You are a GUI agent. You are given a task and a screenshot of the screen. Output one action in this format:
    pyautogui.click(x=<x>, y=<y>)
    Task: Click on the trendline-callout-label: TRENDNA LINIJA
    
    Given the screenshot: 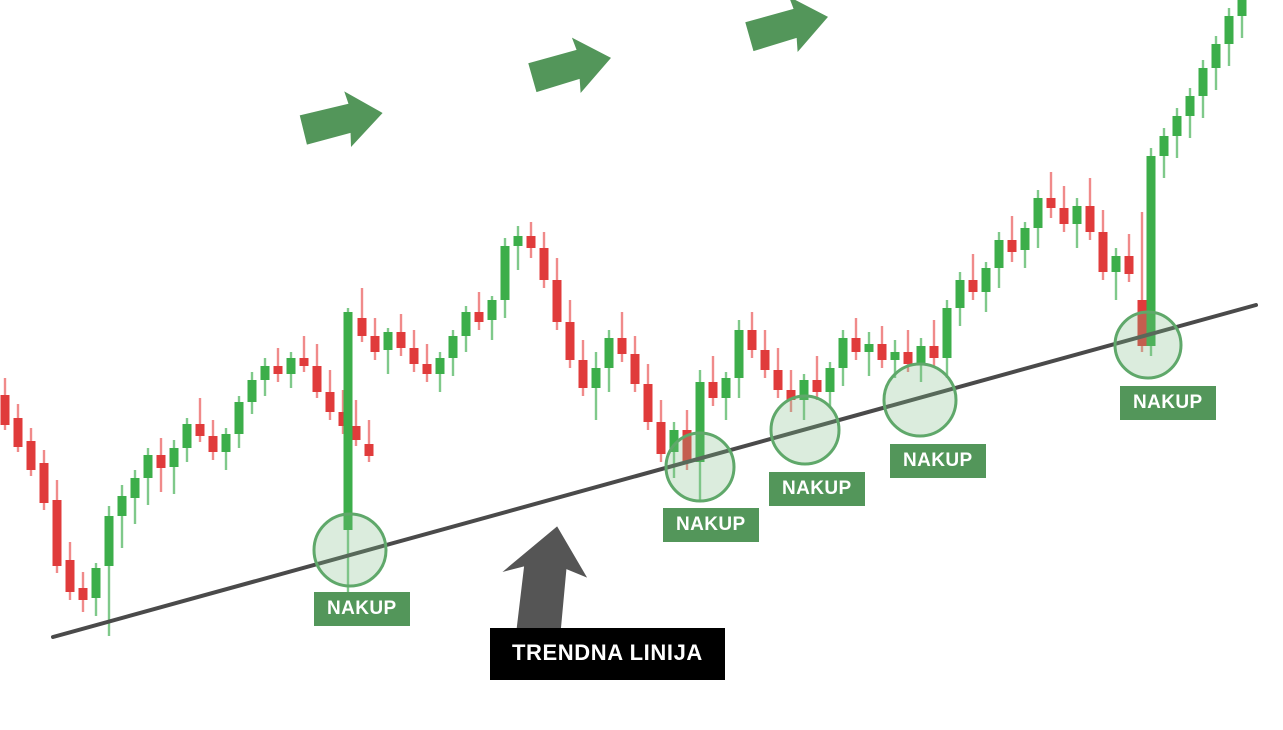 What is the action you would take?
    pyautogui.click(x=607, y=654)
    